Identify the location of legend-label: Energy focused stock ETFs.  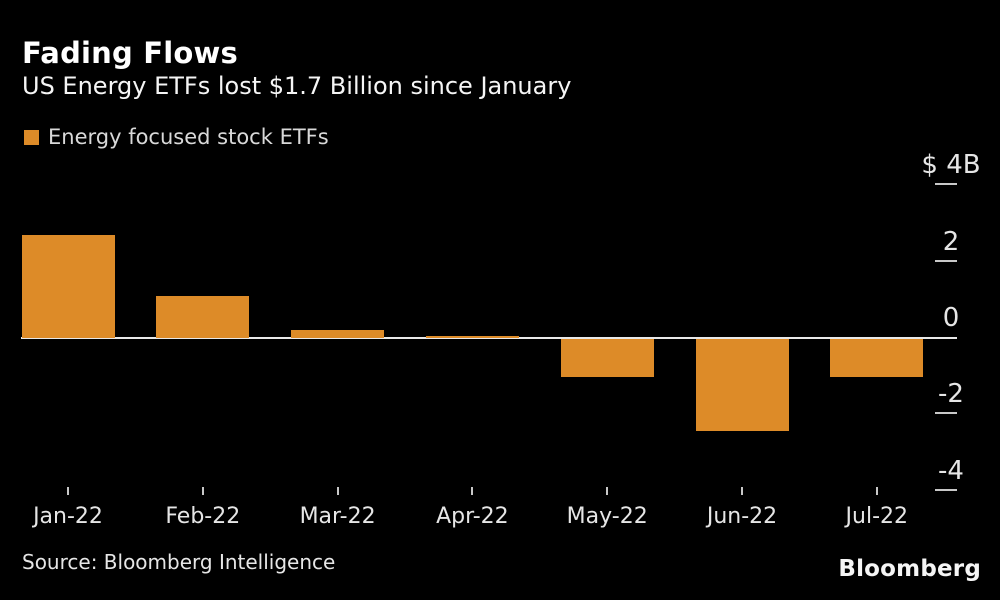
(188, 137).